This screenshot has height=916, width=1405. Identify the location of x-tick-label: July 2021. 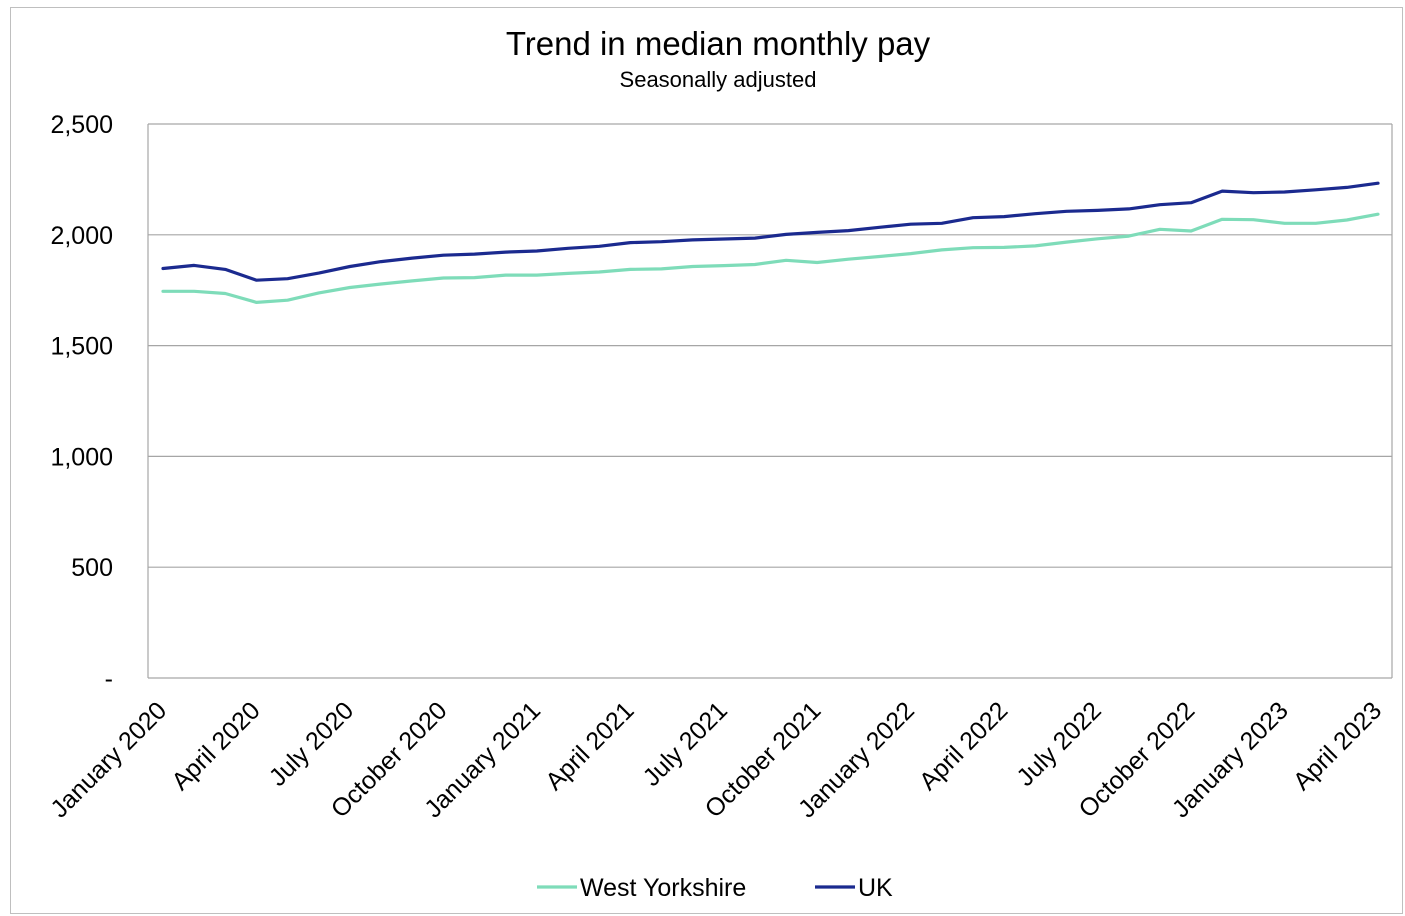
(685, 743).